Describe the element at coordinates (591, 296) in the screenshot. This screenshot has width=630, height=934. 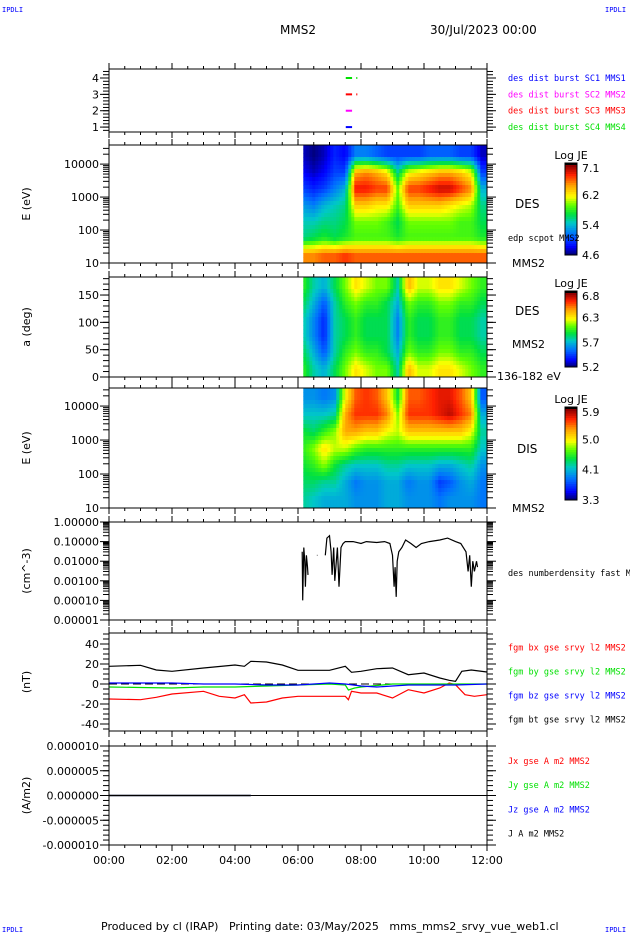
I see `colorbar-tick-label: 6.8` at that location.